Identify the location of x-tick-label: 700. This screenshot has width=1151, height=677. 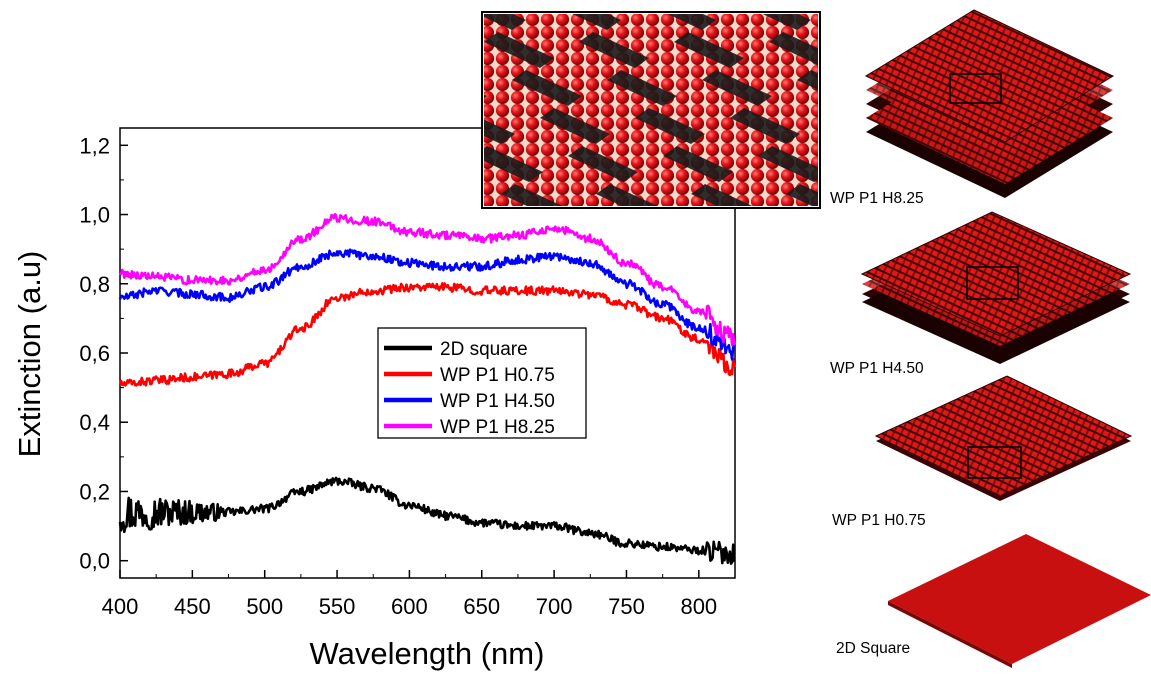
(554, 606).